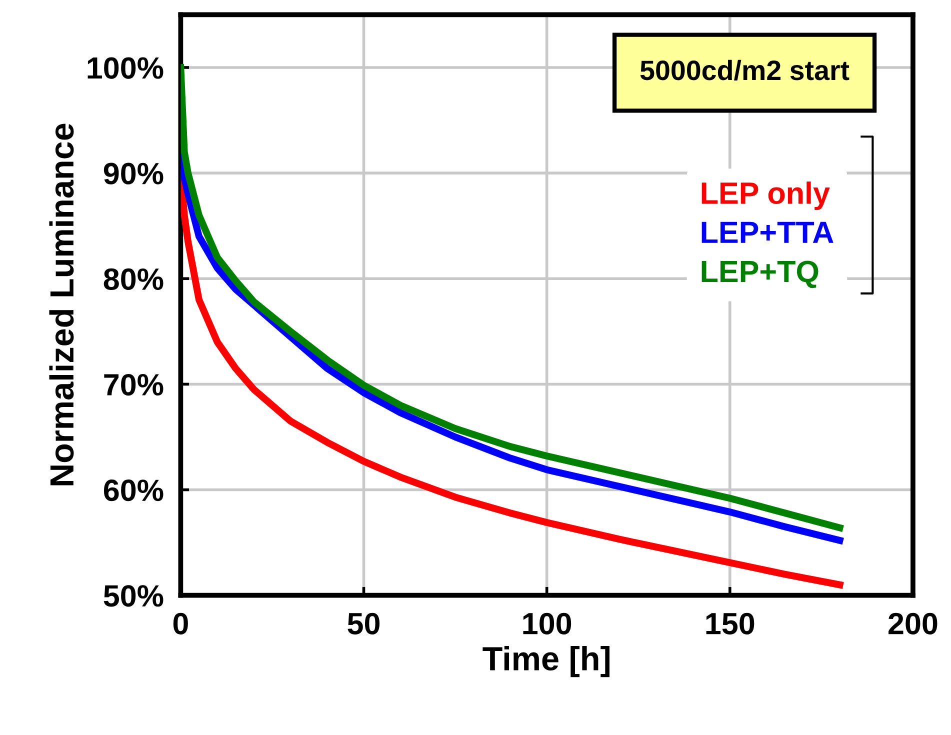 The height and width of the screenshot is (735, 951). What do you see at coordinates (61, 305) in the screenshot?
I see `y-axis-title: Normalized Luminance` at bounding box center [61, 305].